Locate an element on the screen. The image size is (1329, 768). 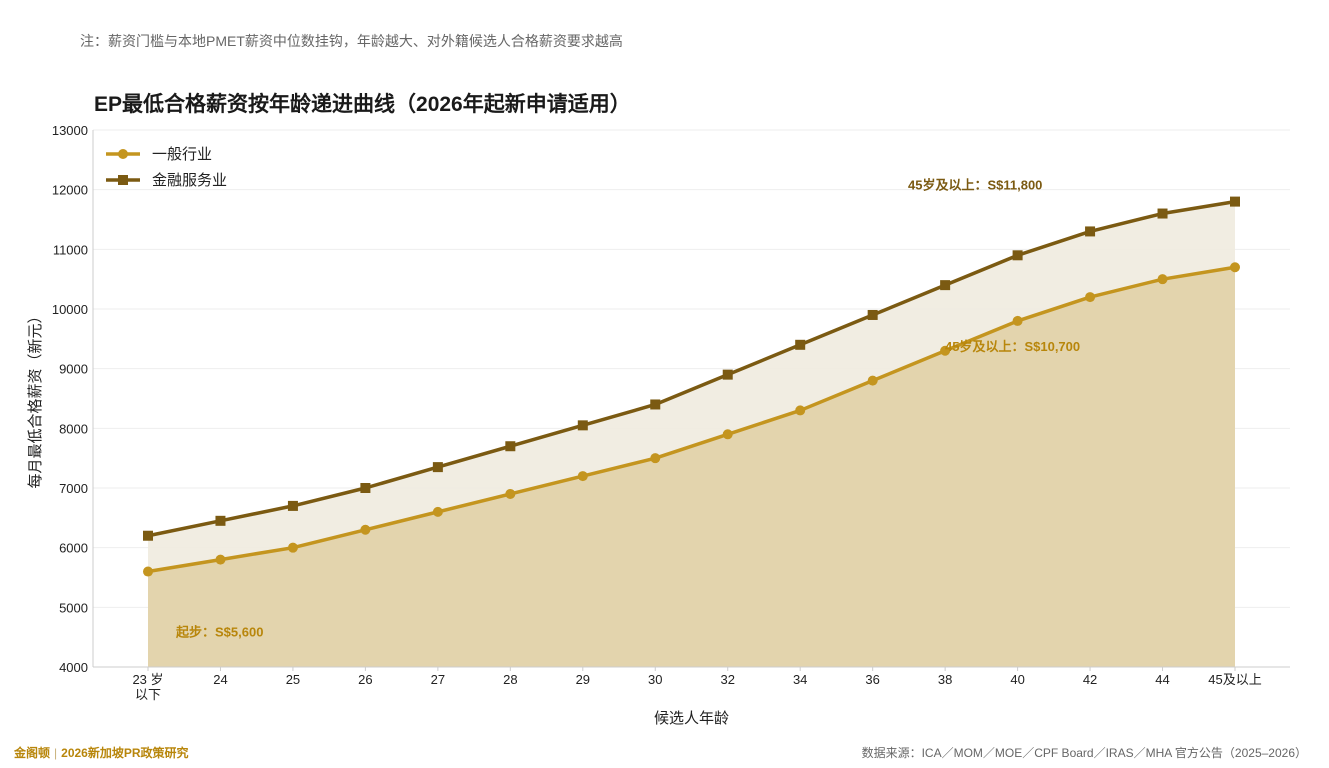
y-tick-label: 10000 is located at coordinates (70, 309).